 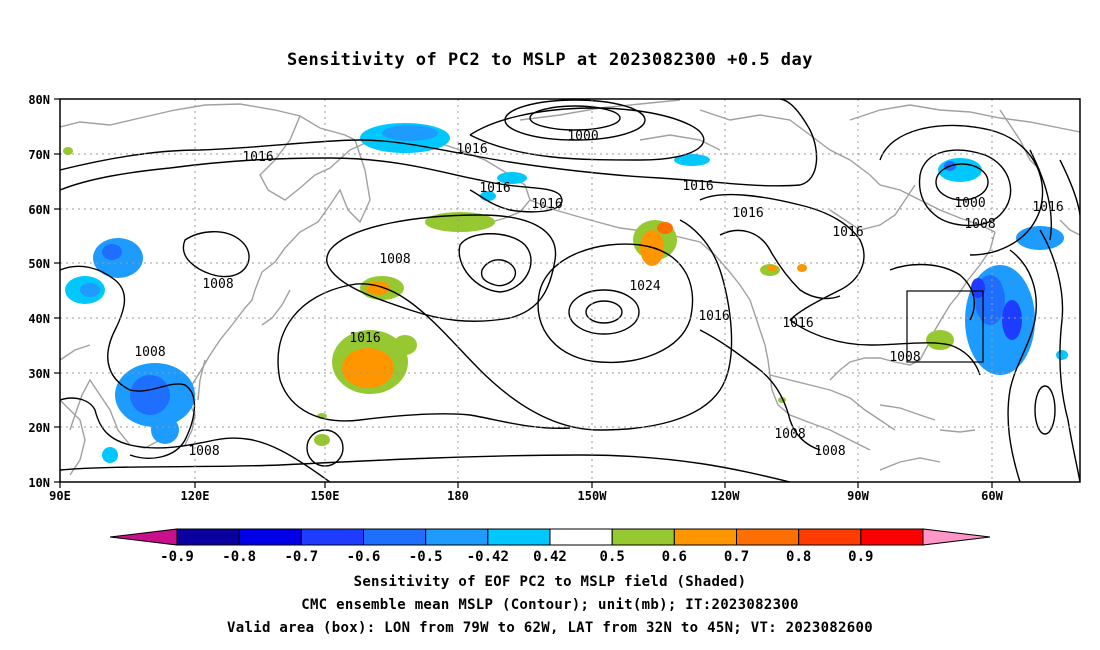 What do you see at coordinates (860, 557) in the screenshot?
I see `colorbar-label: 0.9` at bounding box center [860, 557].